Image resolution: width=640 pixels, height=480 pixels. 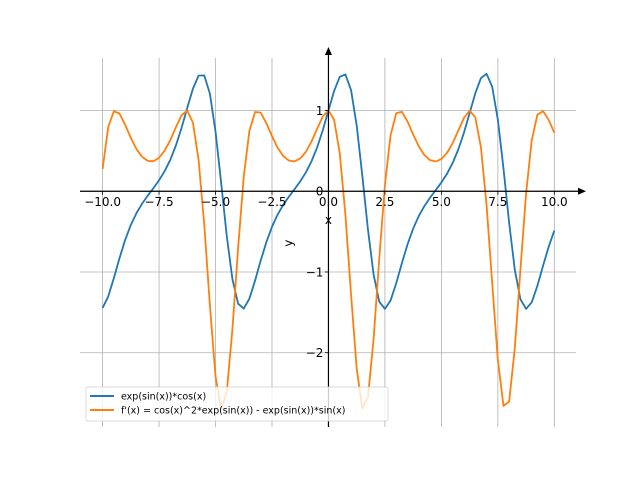 What do you see at coordinates (288, 243) in the screenshot?
I see `y-axis-label: y` at bounding box center [288, 243].